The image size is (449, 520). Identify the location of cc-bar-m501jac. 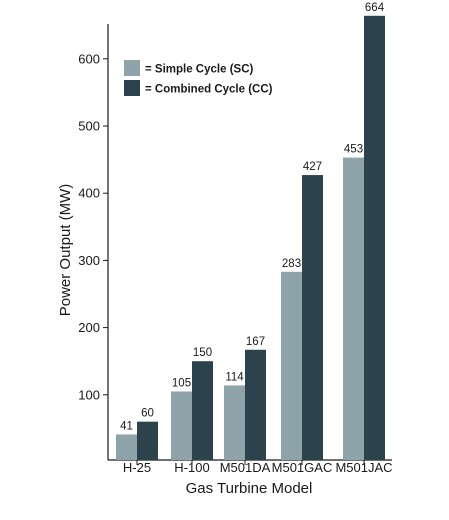
(374, 238).